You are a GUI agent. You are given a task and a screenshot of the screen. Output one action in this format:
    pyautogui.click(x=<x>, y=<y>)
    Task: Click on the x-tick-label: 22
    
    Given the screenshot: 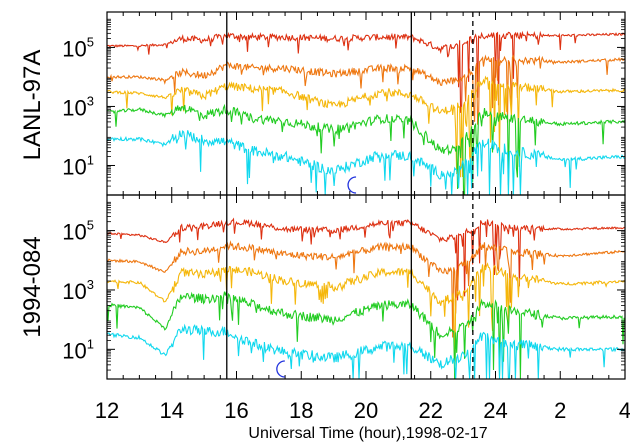 What is the action you would take?
    pyautogui.click(x=431, y=410)
    